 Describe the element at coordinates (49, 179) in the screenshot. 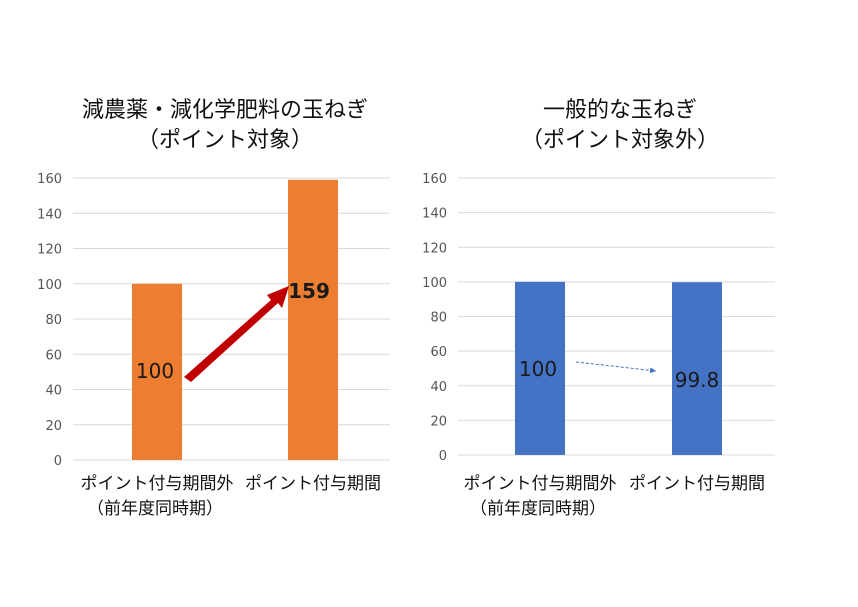

I see `left-y-tick-label: 160` at that location.